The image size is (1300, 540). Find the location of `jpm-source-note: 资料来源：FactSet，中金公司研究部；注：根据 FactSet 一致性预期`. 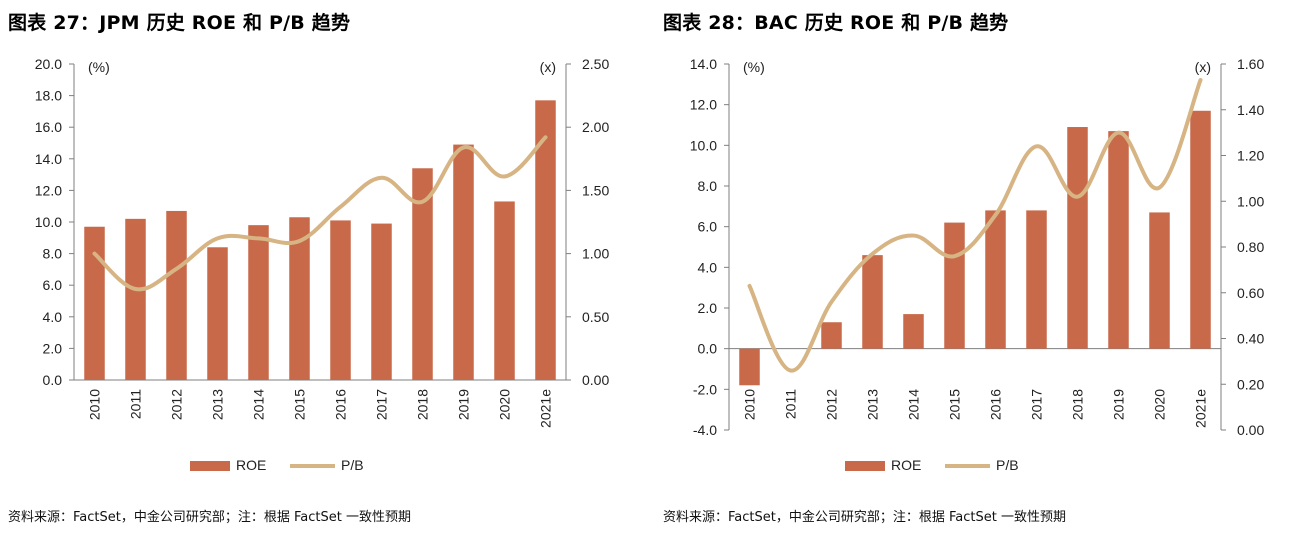

jpm-source-note: 资料来源：FactSet，中金公司研究部；注：根据 FactSet 一致性预期 is located at coordinates (209, 517).